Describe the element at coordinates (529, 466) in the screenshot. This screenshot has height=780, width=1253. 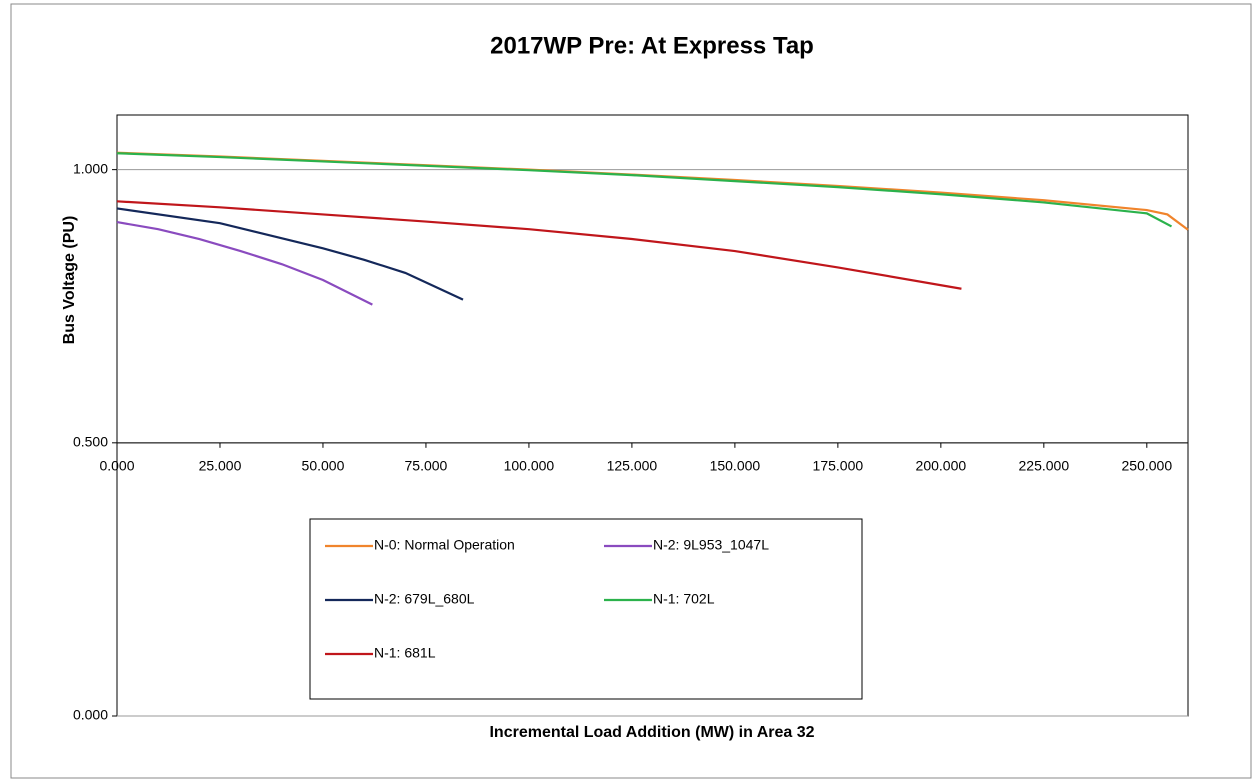
I see `x-tick-label: 100.000` at that location.